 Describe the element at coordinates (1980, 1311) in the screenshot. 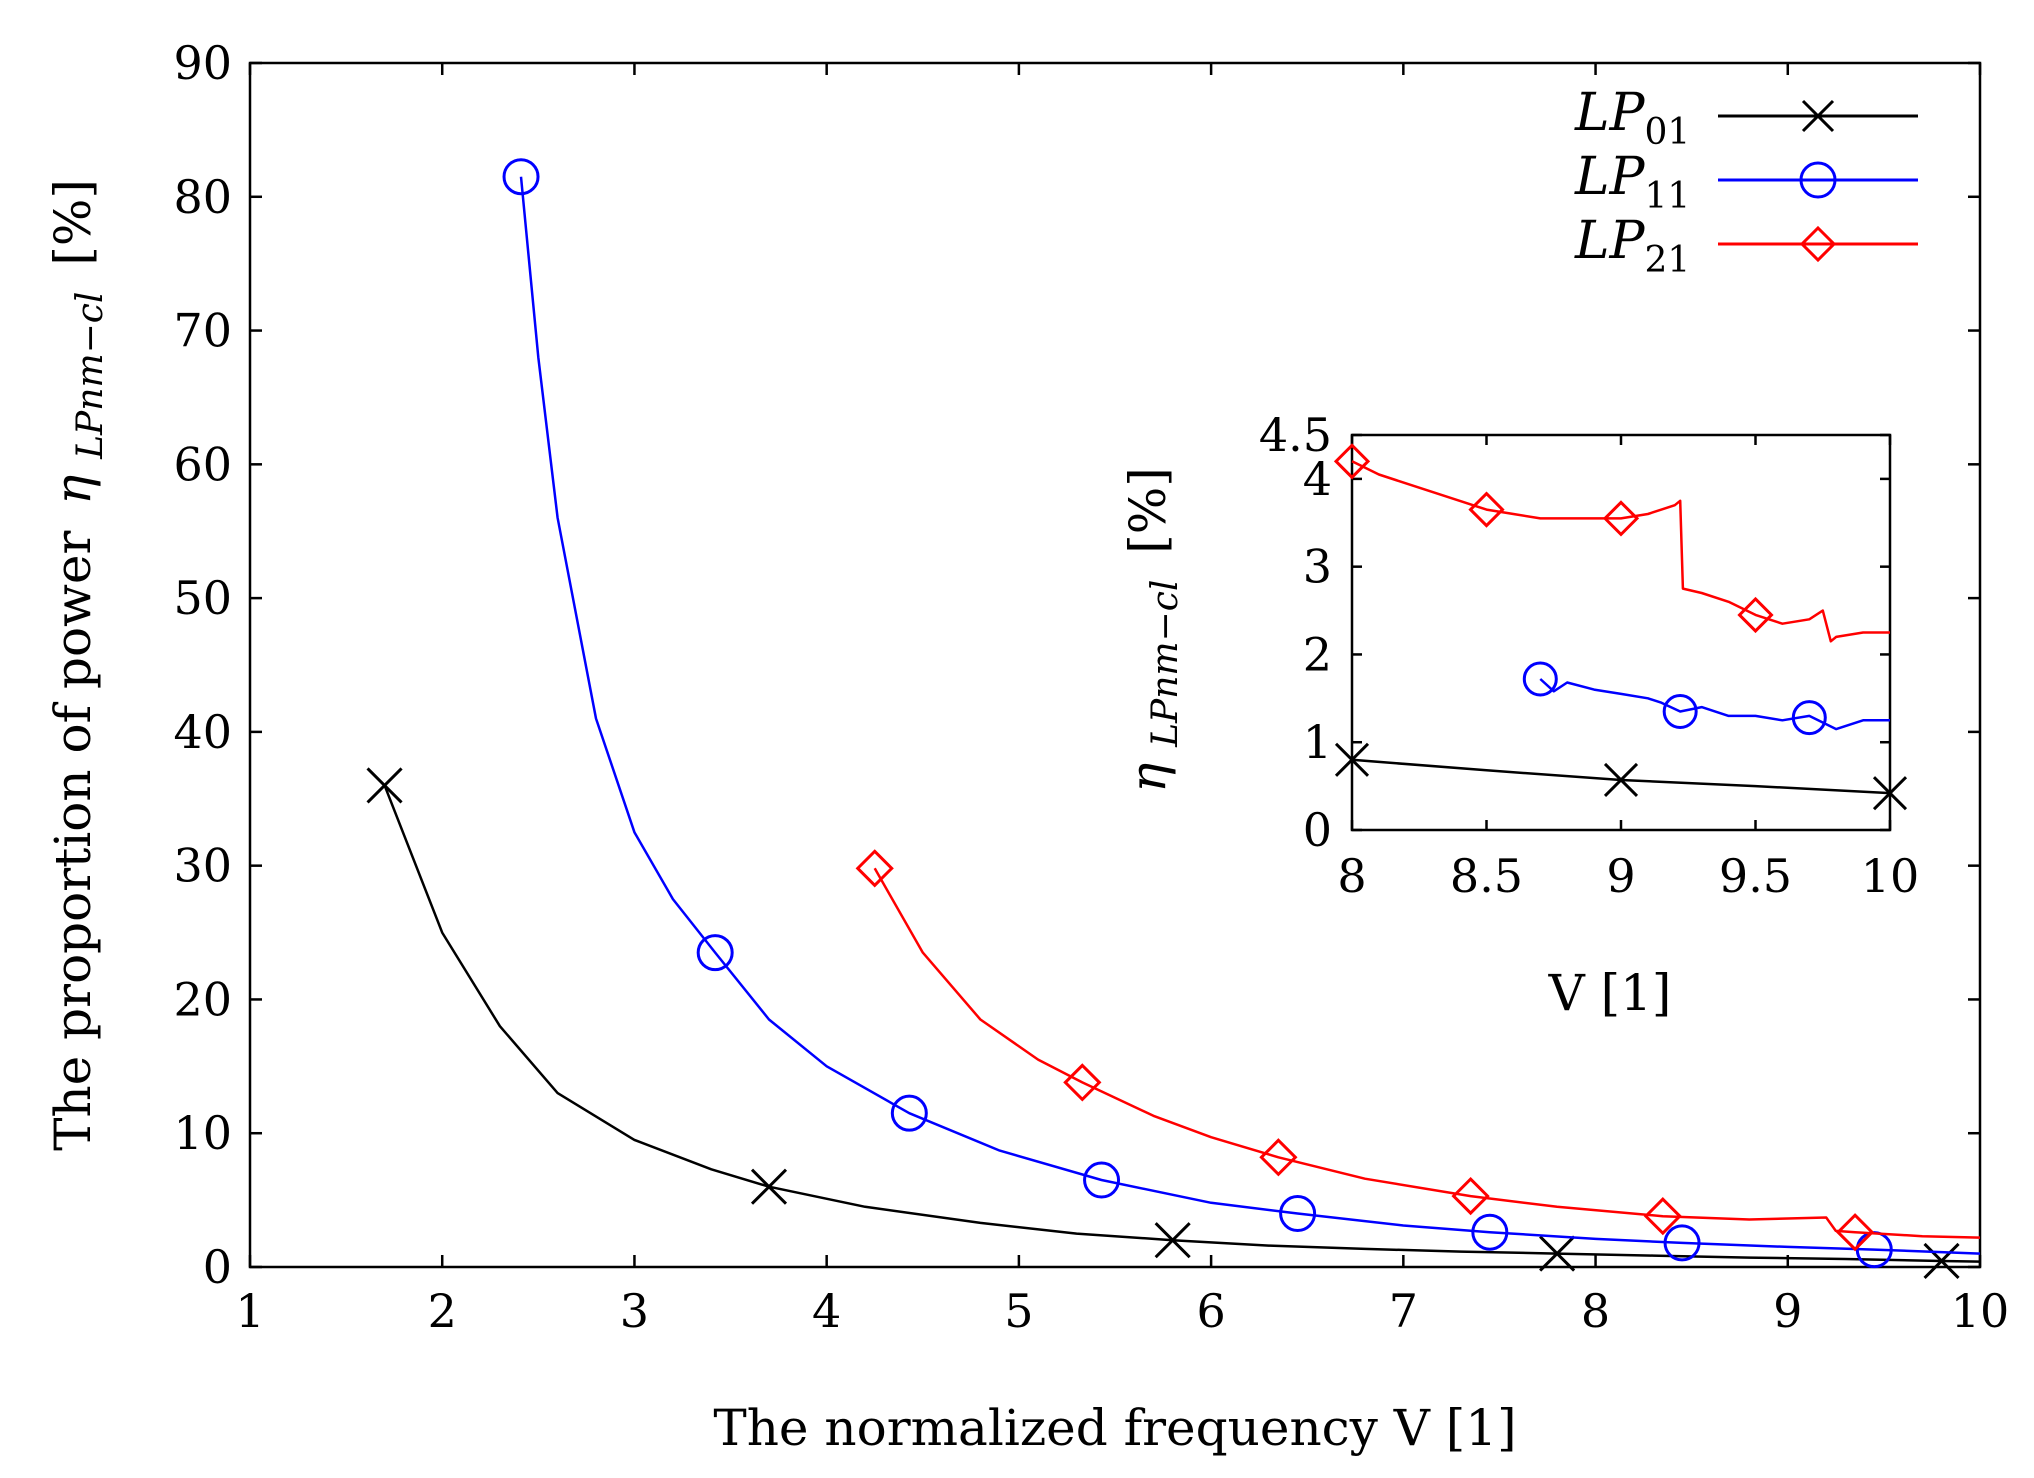

I see `main-x-tick-label: 10` at that location.